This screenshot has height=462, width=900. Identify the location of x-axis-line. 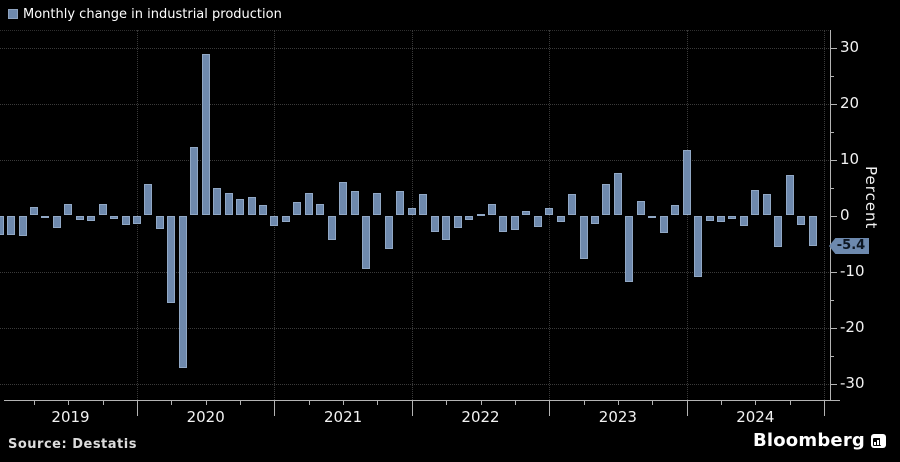
(422, 400).